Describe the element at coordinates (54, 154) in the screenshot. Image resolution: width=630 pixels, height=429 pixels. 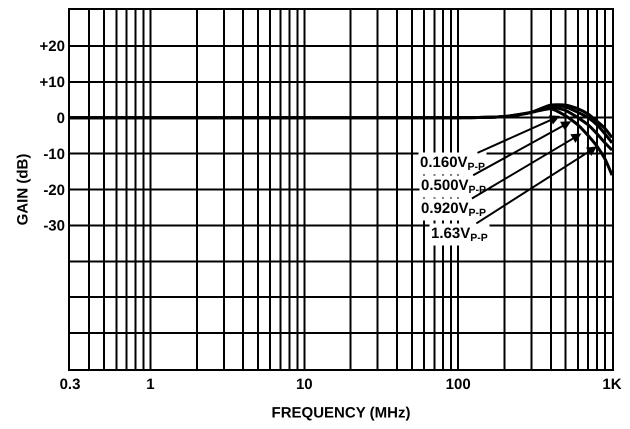
I see `y-tick-label: -10` at that location.